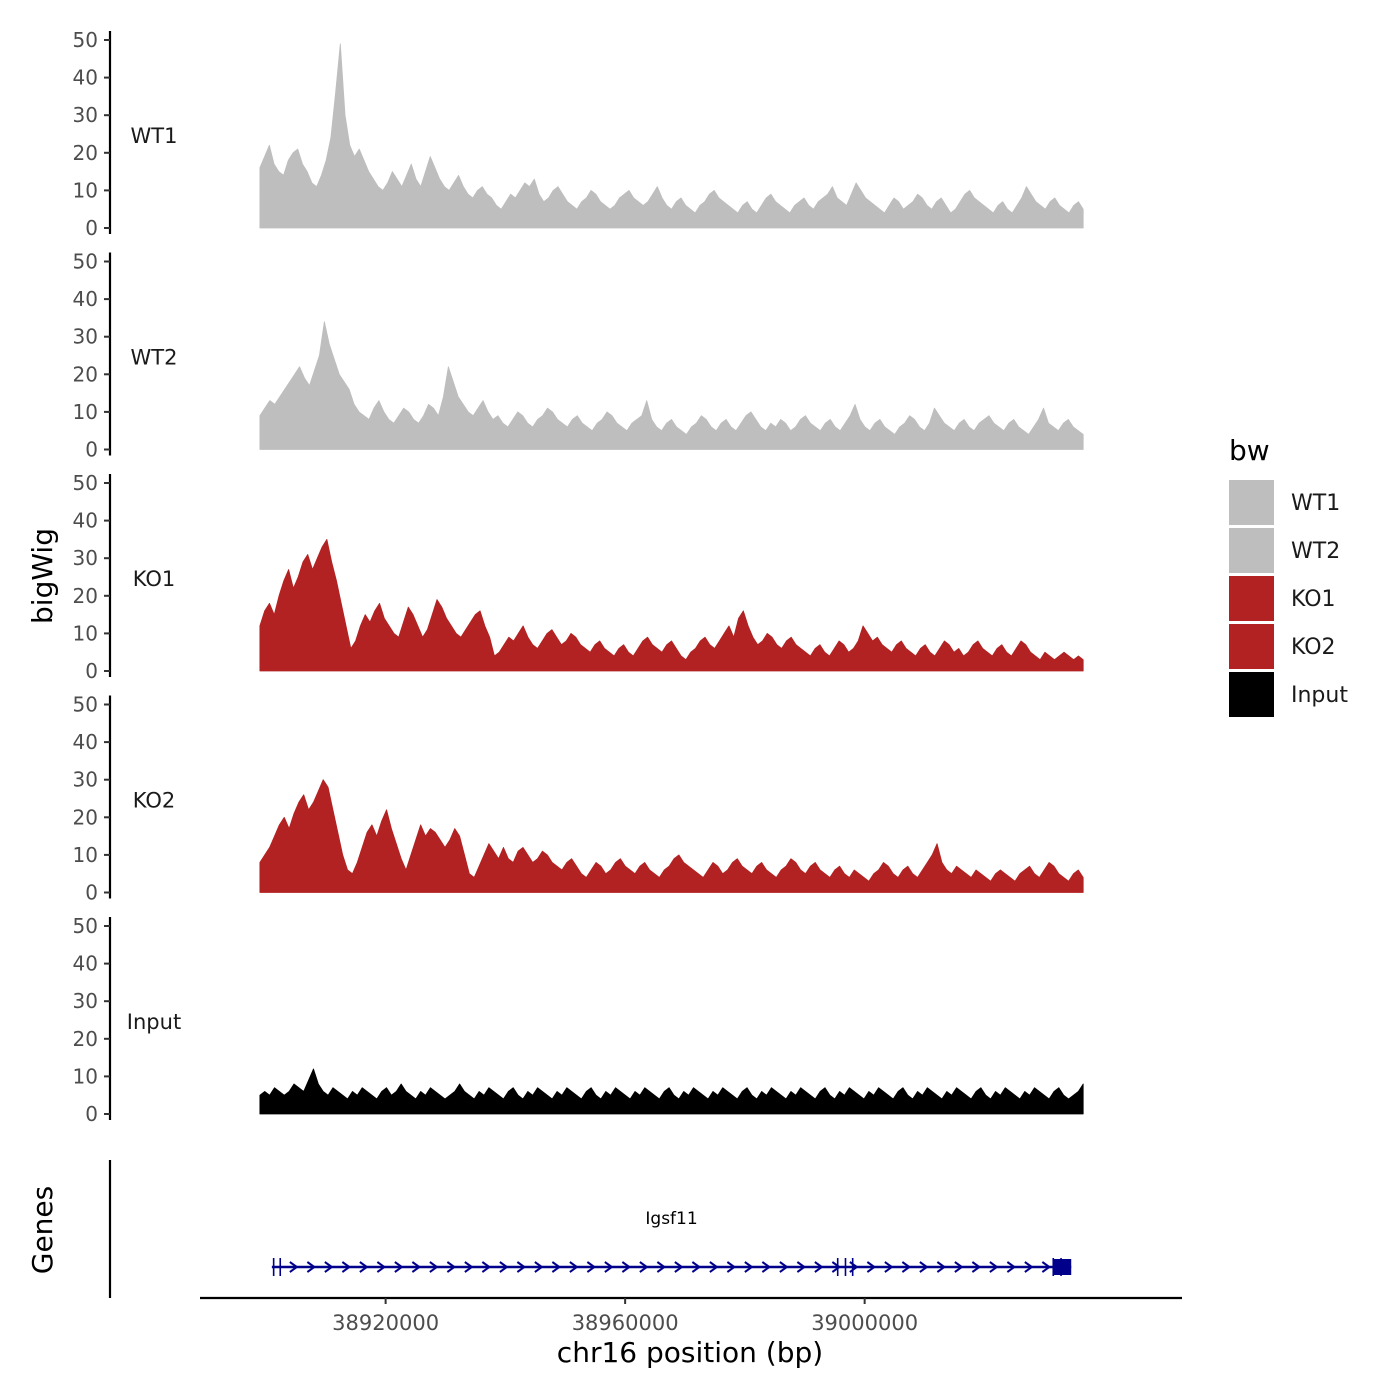 The image size is (1400, 1400). Describe the element at coordinates (1313, 647) in the screenshot. I see `legend-label-ko2: KO2` at that location.